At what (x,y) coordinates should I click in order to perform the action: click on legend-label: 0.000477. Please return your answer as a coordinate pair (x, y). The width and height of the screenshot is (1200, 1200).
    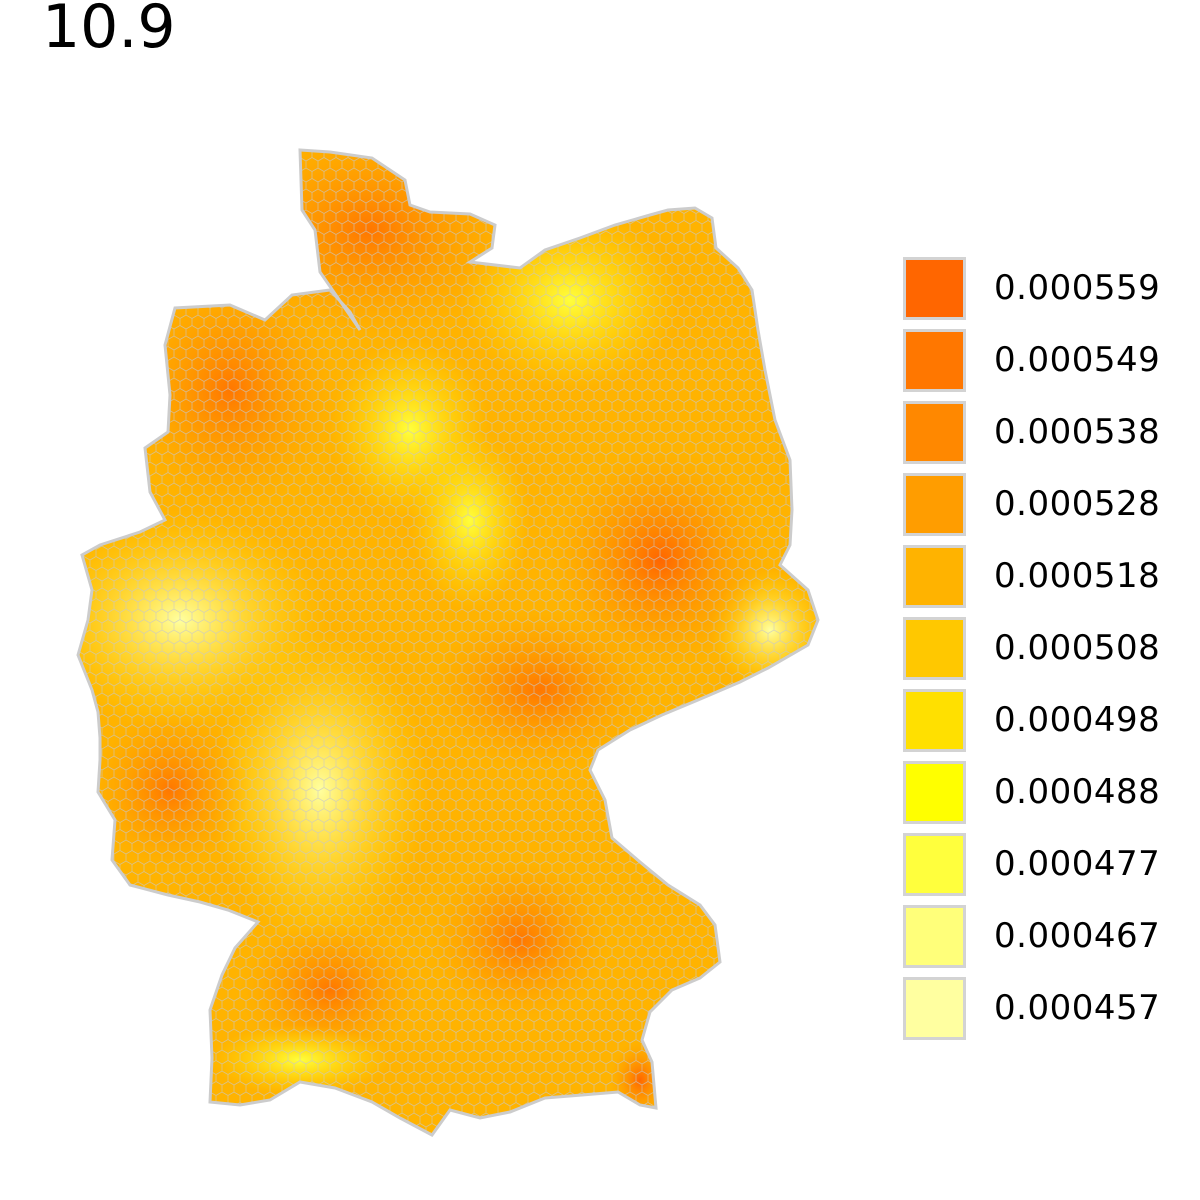
    Looking at the image, I should click on (1077, 864).